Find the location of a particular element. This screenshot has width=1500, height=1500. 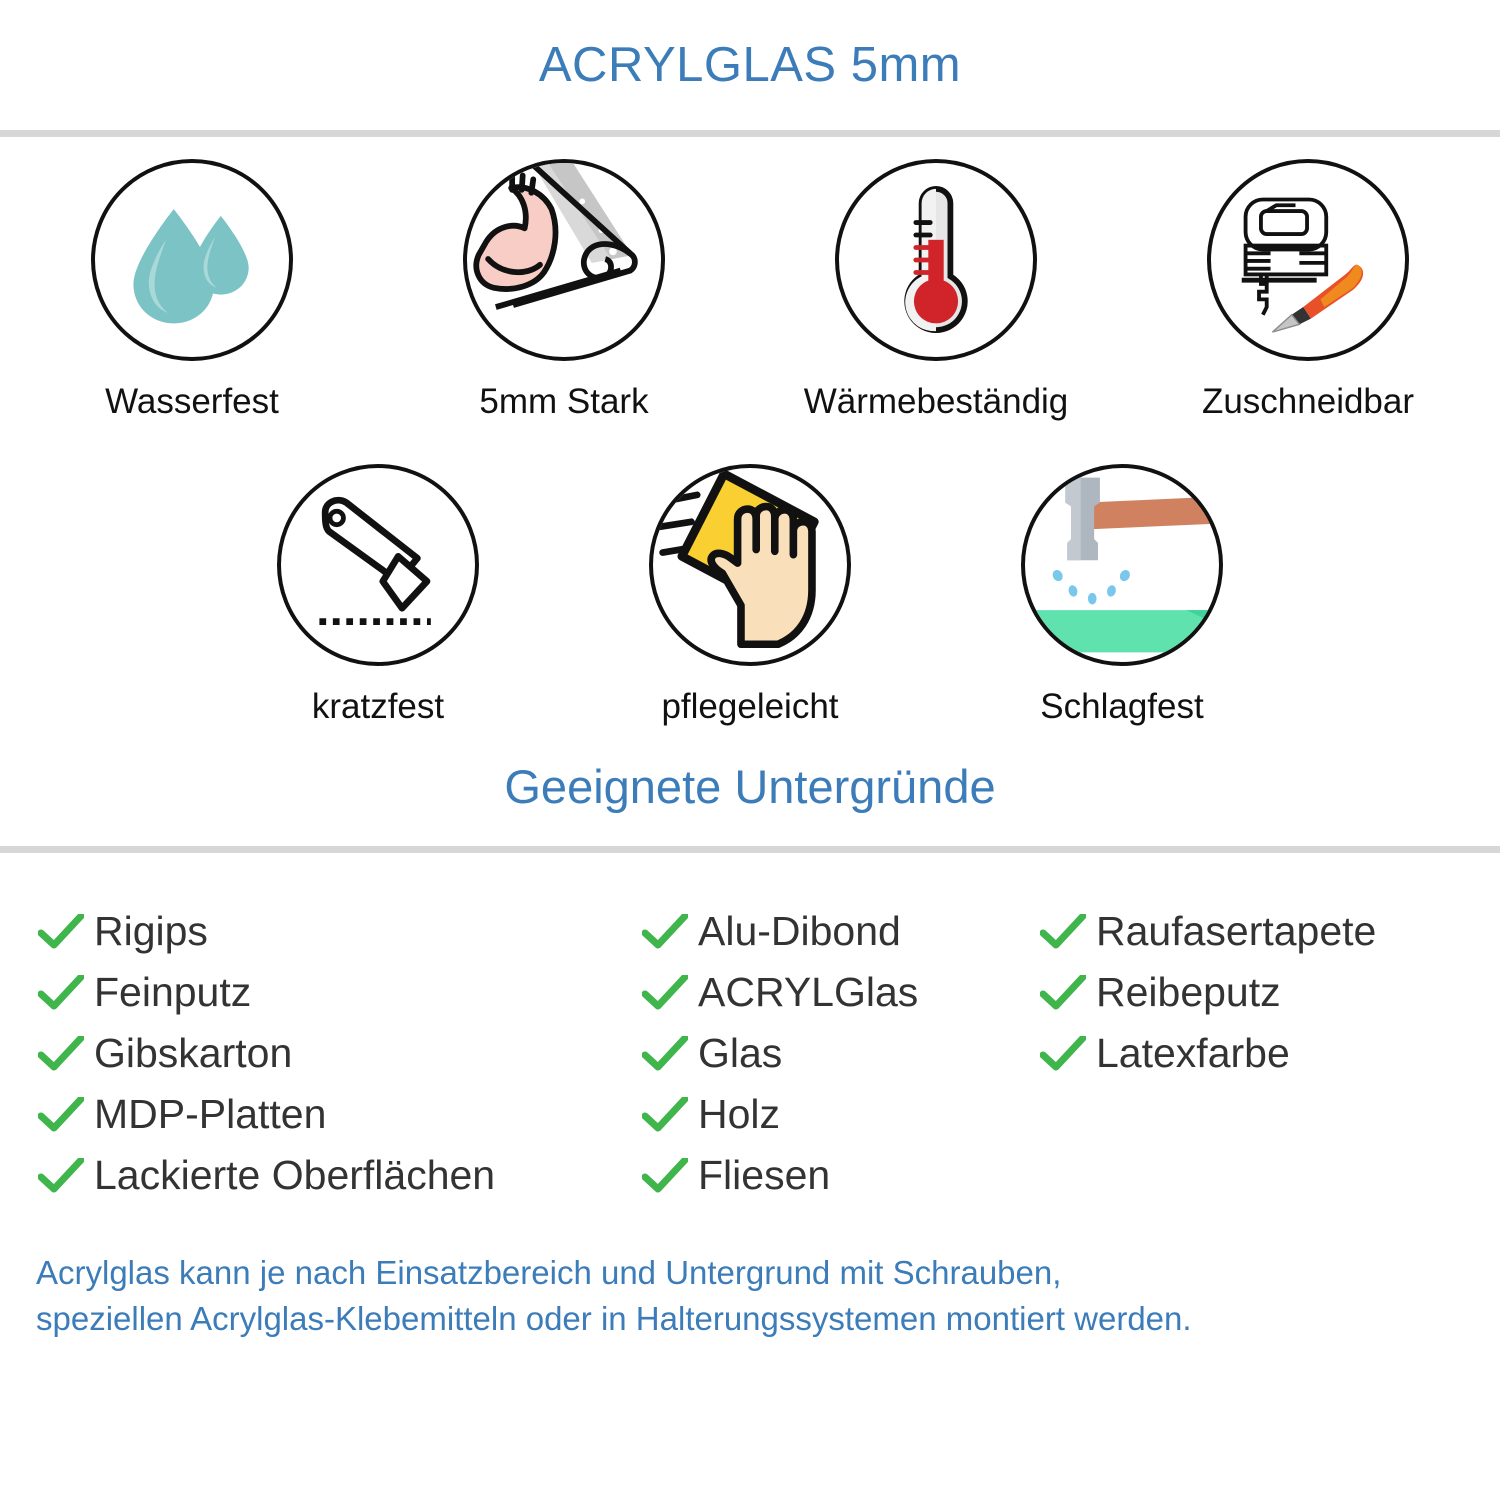

list-item-label: Alu-Dibond is located at coordinates (799, 931).